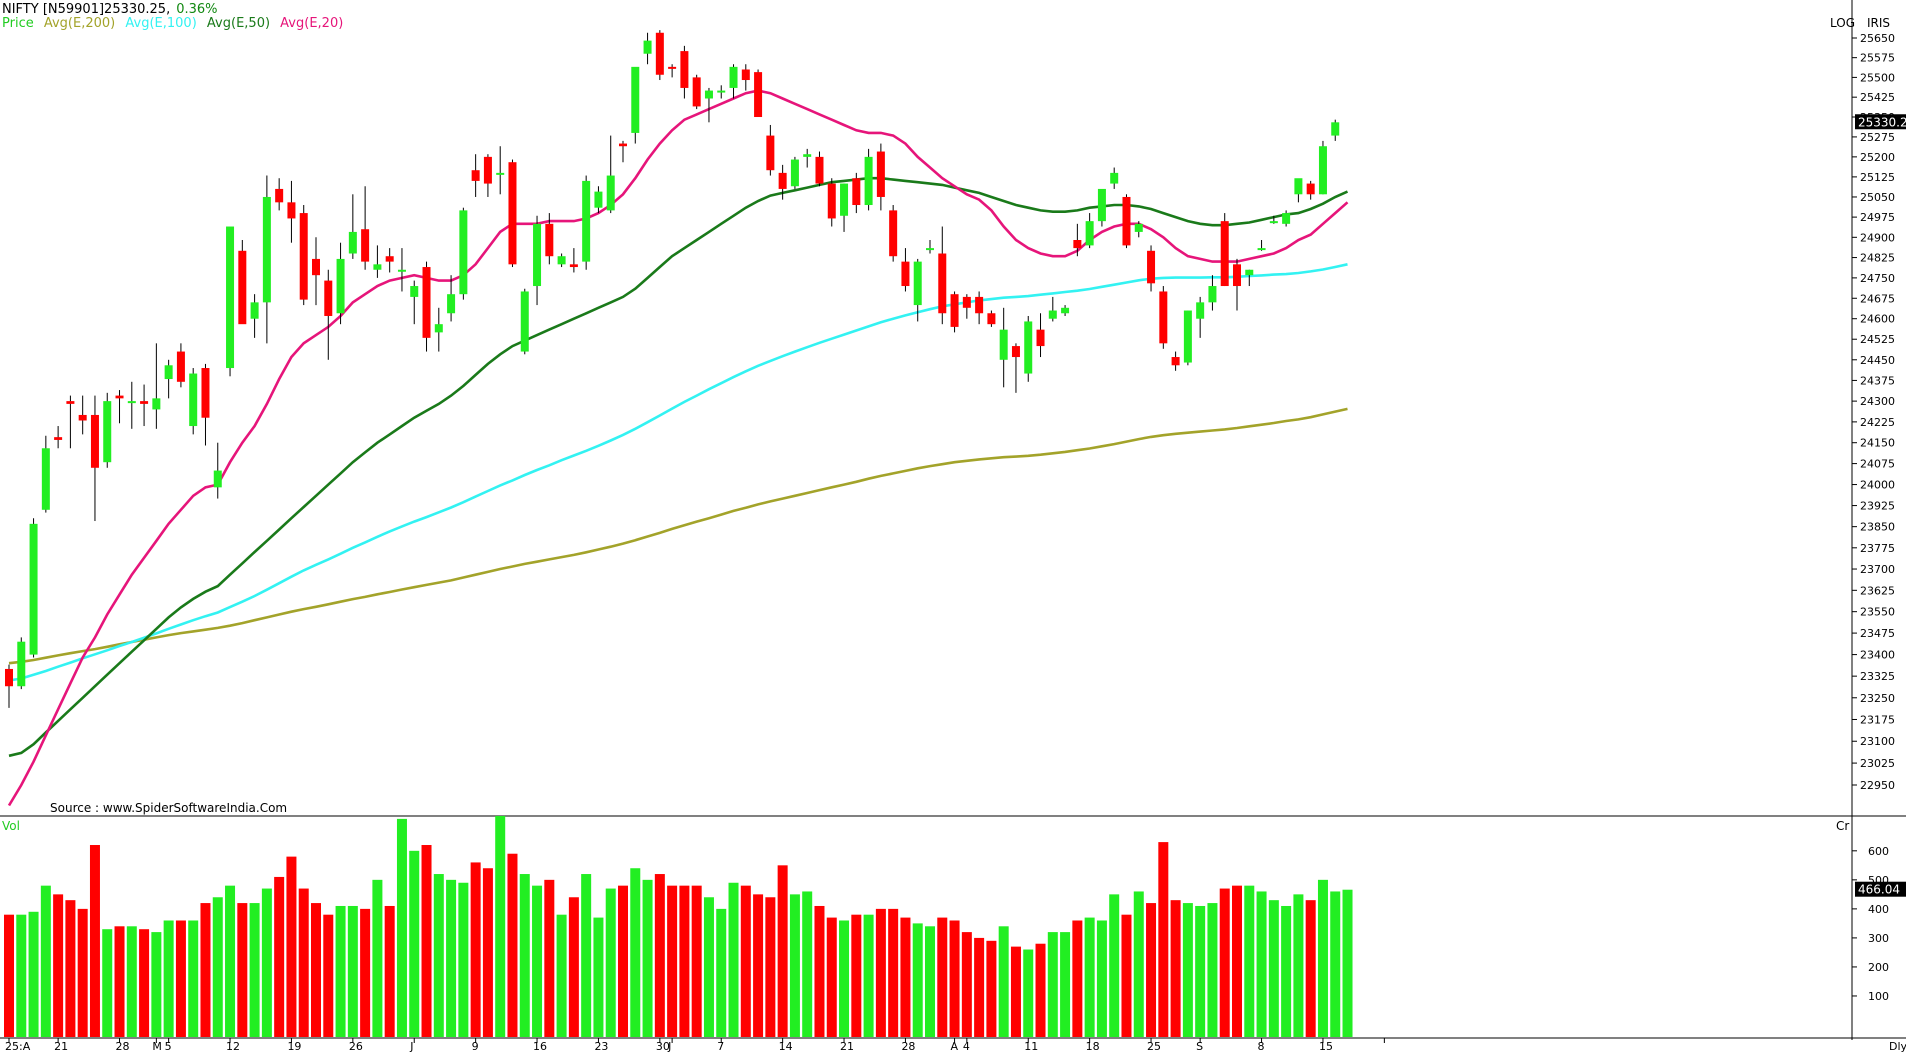  I want to click on price-tick-label: 23775, so click(1877, 548).